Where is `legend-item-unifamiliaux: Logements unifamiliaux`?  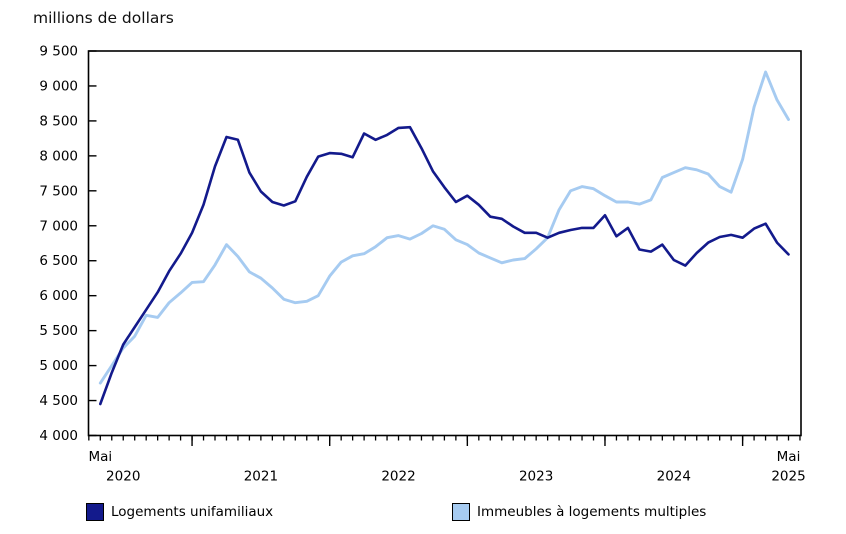
legend-item-unifamiliaux: Logements unifamiliaux is located at coordinates (179, 512).